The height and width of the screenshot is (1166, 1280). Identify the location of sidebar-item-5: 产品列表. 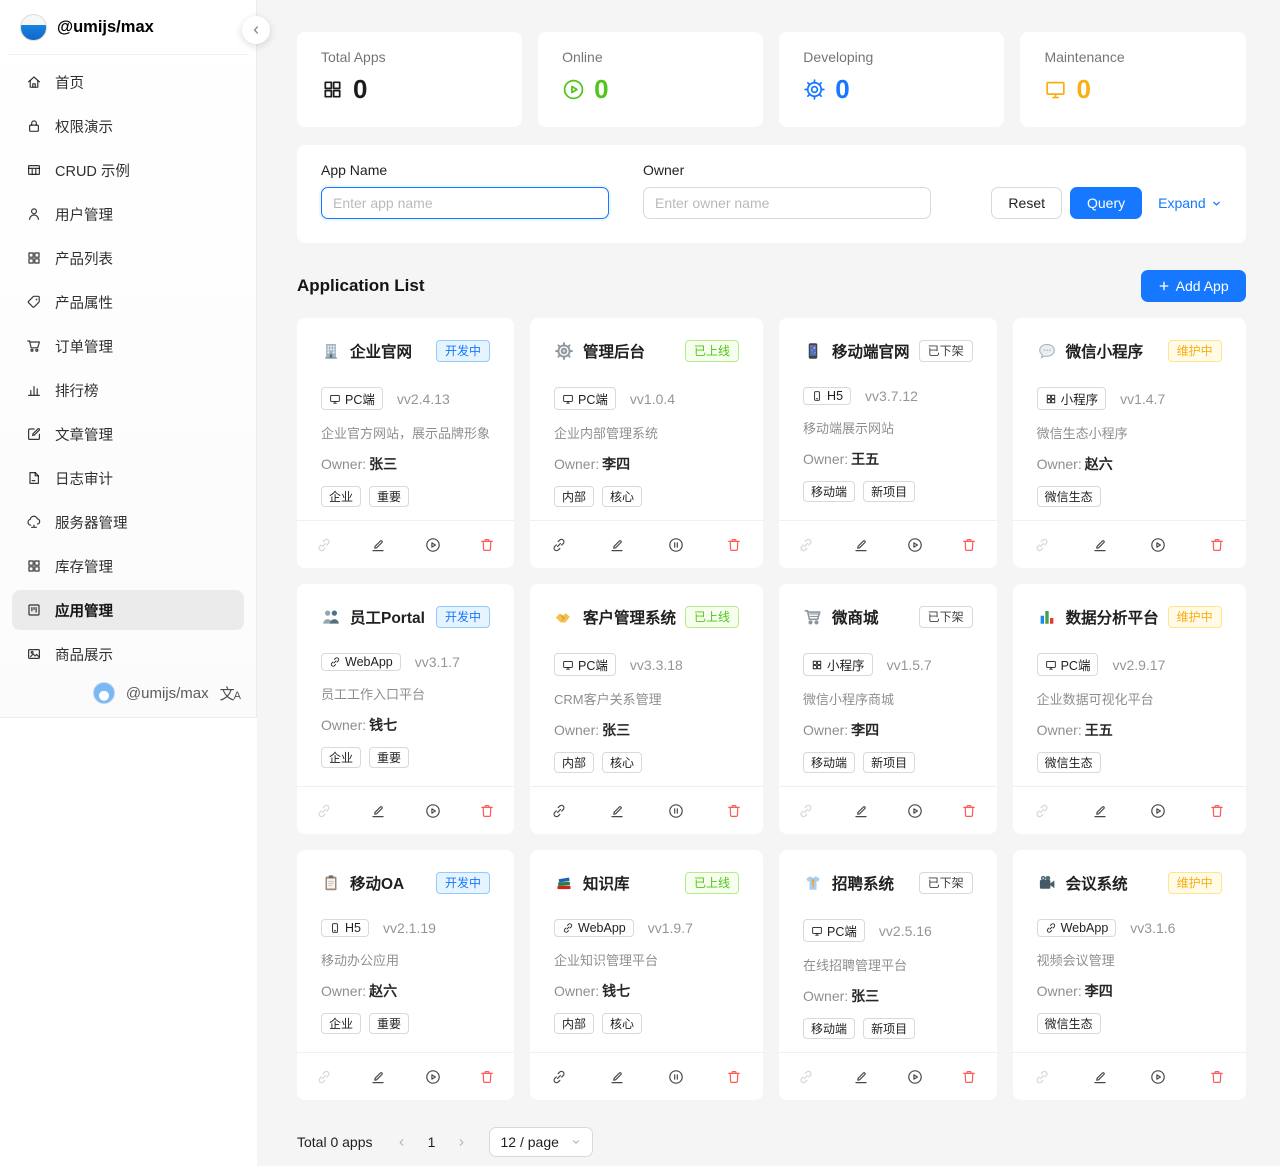
(128, 258).